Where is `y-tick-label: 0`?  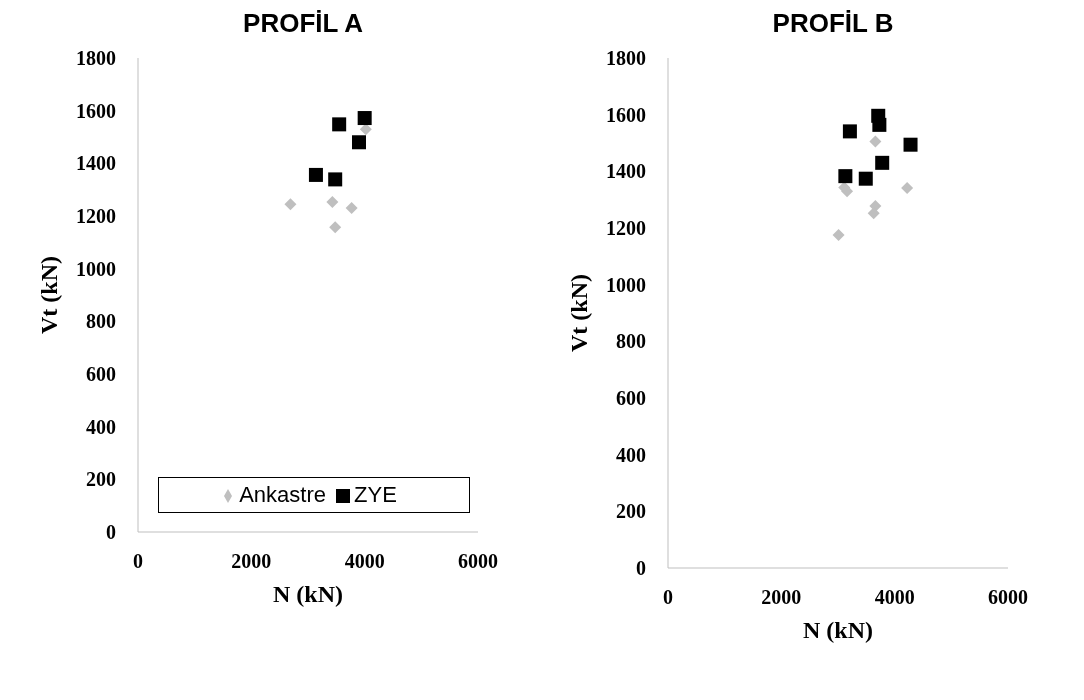
y-tick-label: 0 is located at coordinates (111, 532).